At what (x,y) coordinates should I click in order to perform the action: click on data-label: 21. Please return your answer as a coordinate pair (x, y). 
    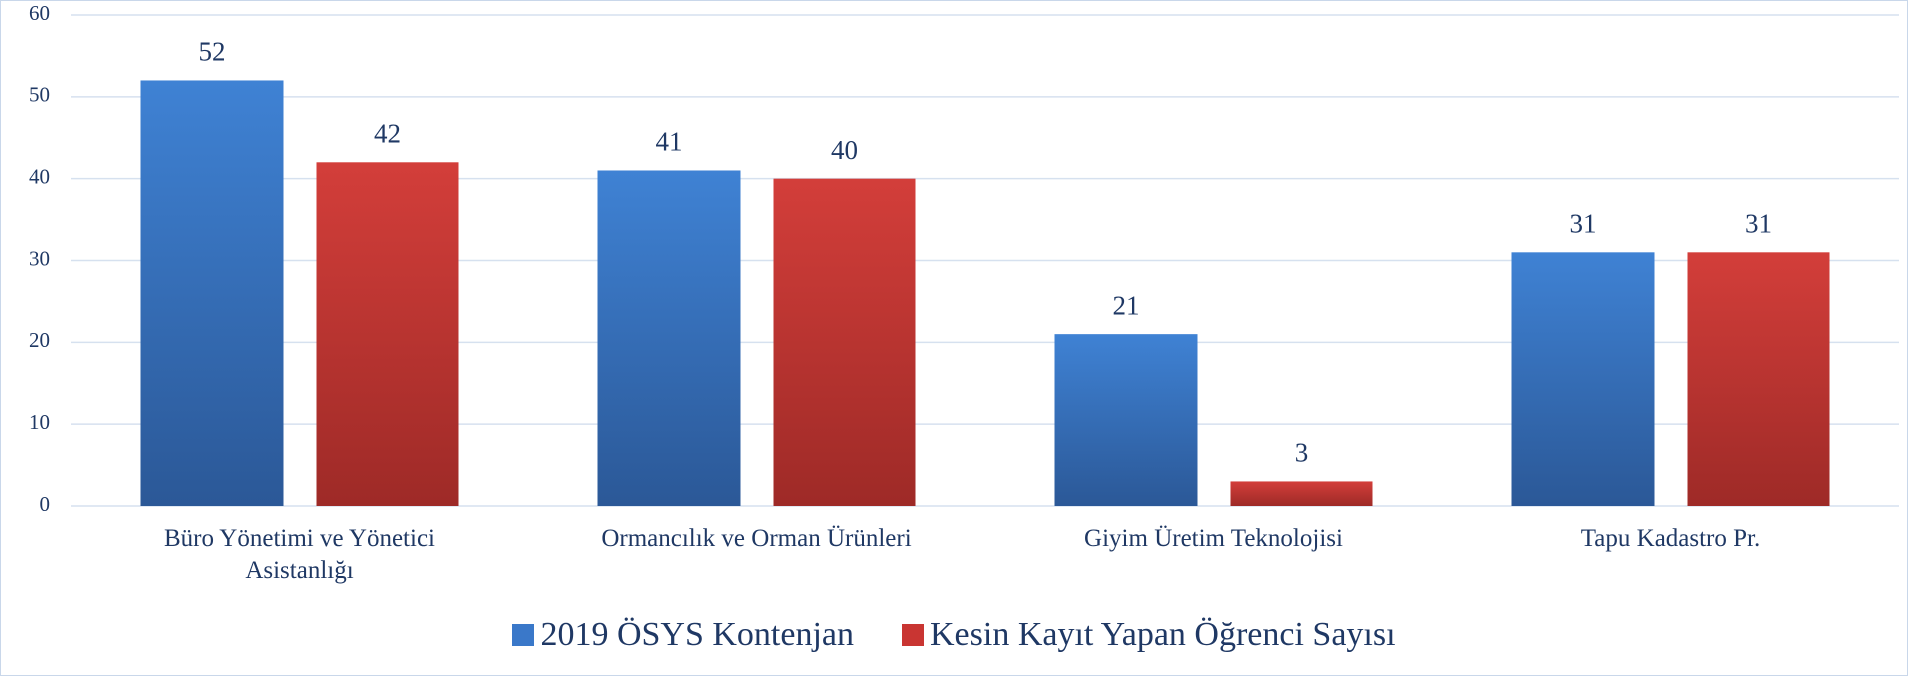
    Looking at the image, I should click on (1126, 305).